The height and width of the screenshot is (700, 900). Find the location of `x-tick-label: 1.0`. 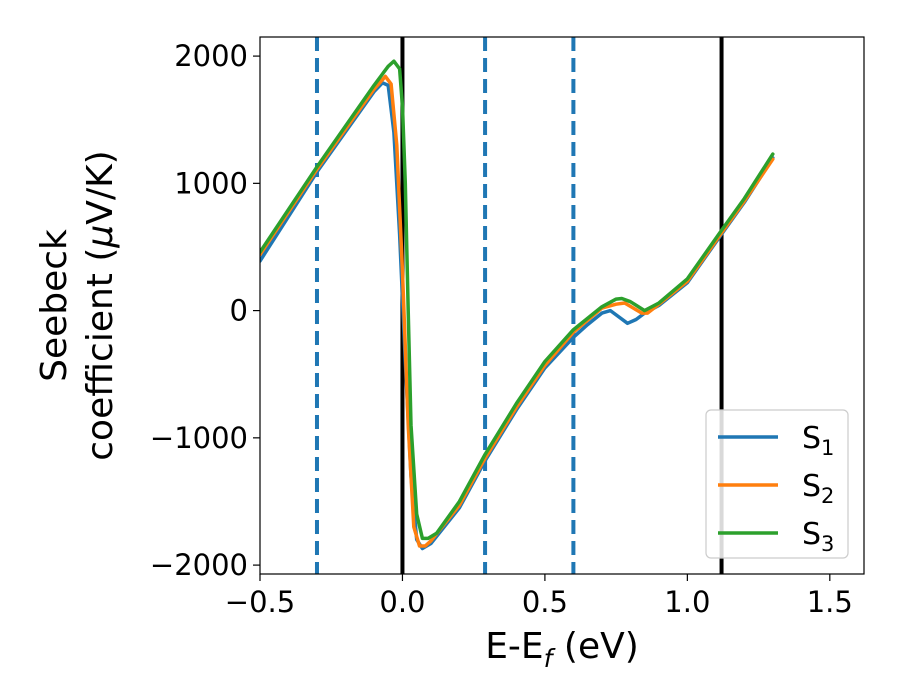

x-tick-label: 1.0 is located at coordinates (687, 602).